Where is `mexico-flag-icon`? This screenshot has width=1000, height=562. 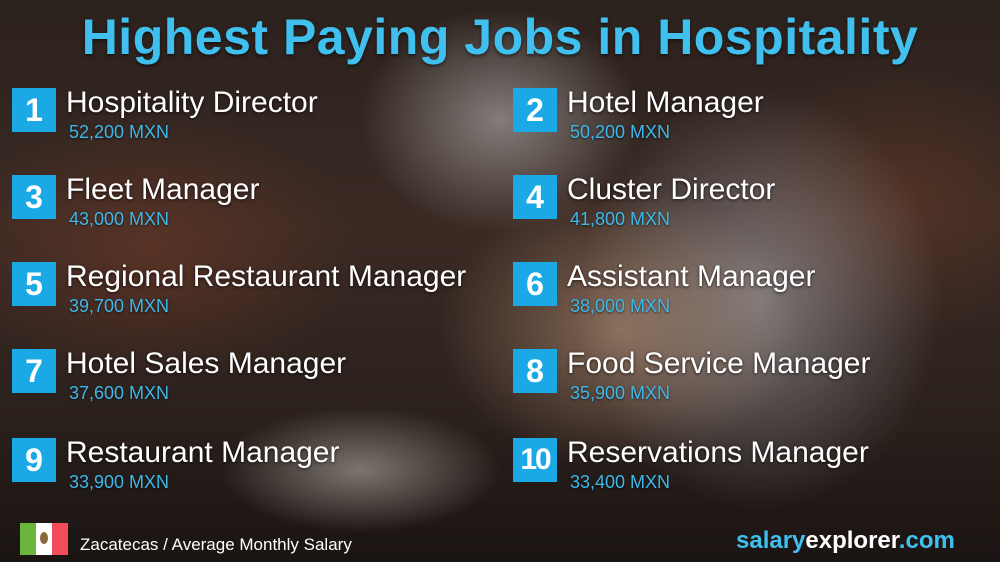 mexico-flag-icon is located at coordinates (44, 539).